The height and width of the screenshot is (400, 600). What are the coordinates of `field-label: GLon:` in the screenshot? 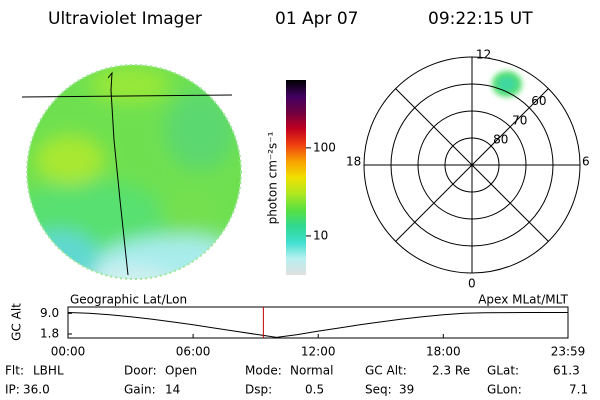 It's located at (504, 390).